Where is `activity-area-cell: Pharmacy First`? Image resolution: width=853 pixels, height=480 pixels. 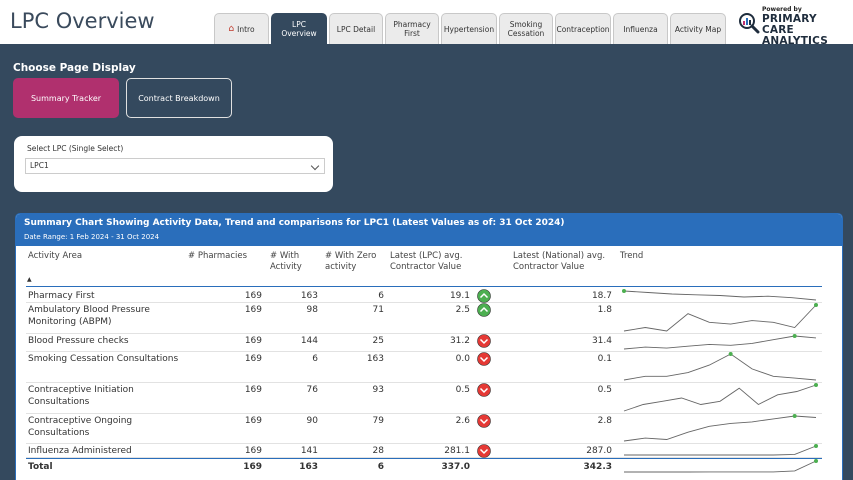
activity-area-cell: Pharmacy First is located at coordinates (61, 296).